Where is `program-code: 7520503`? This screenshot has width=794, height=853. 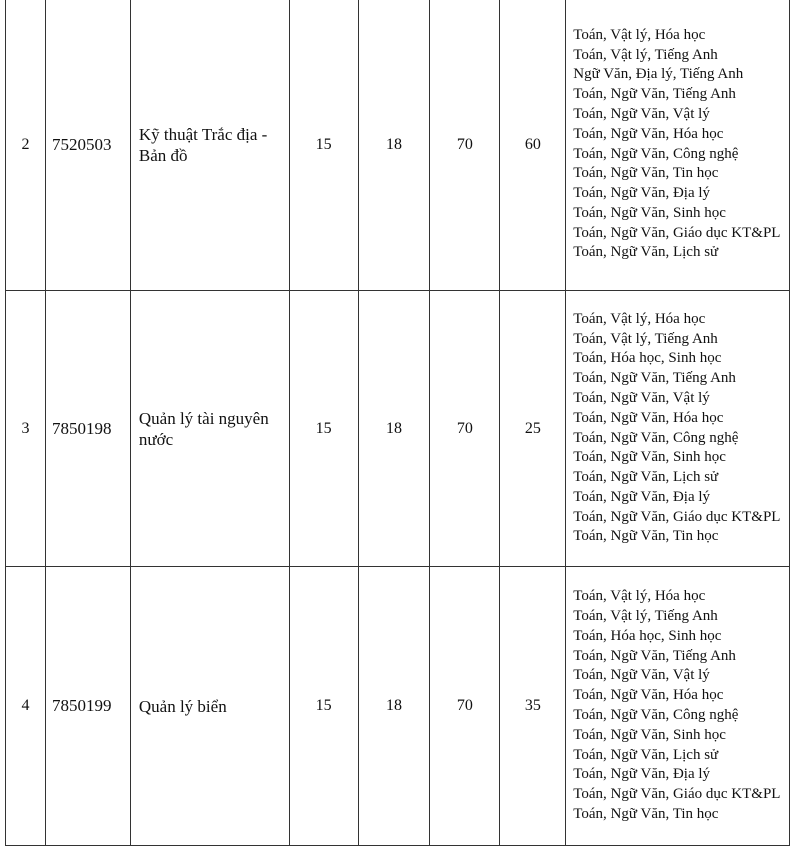
program-code: 7520503 is located at coordinates (87, 145).